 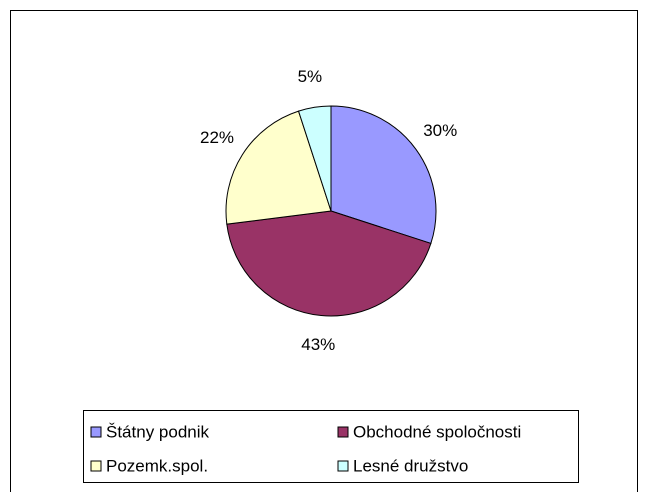 I want to click on data-label: 43%, so click(x=318, y=344).